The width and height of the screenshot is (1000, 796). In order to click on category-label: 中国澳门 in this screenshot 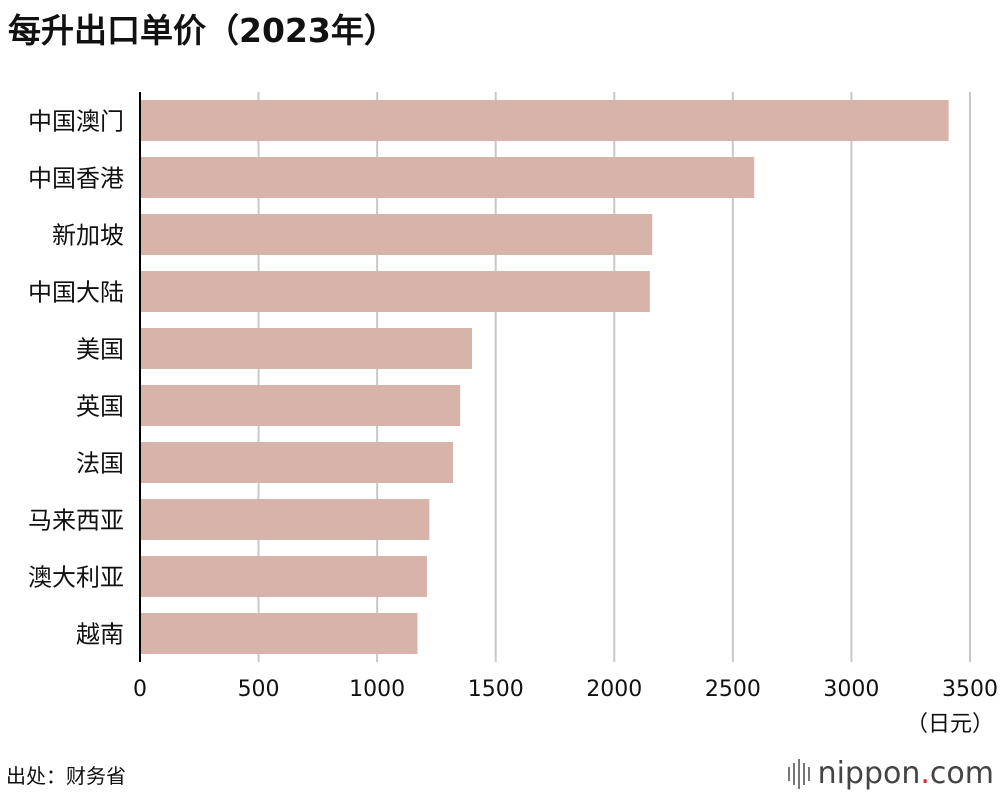, I will do `click(76, 122)`.